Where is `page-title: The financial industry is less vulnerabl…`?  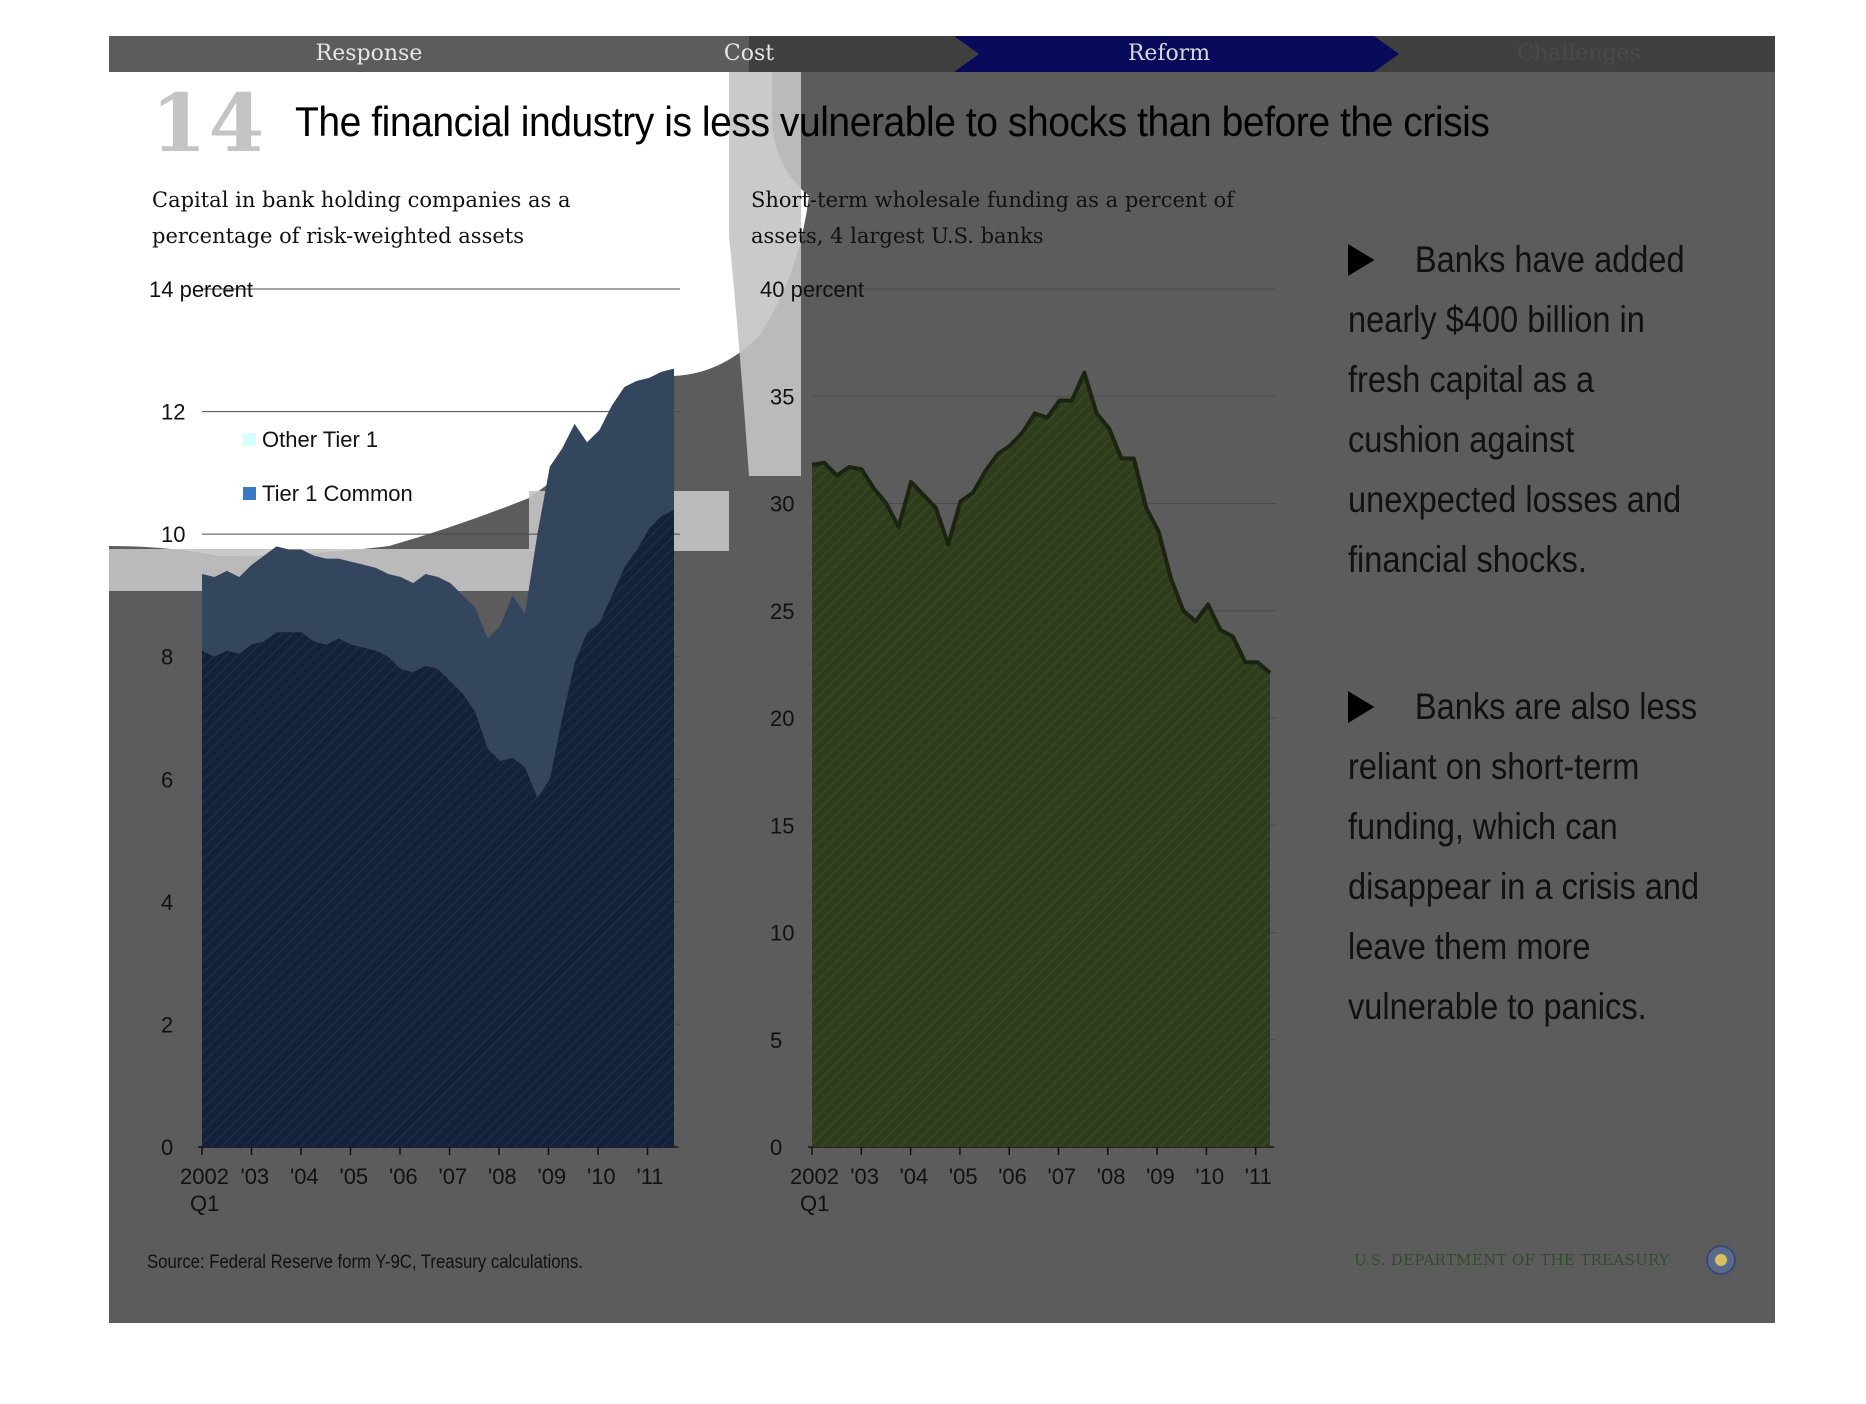 page-title: The financial industry is less vulnerabl… is located at coordinates (892, 121).